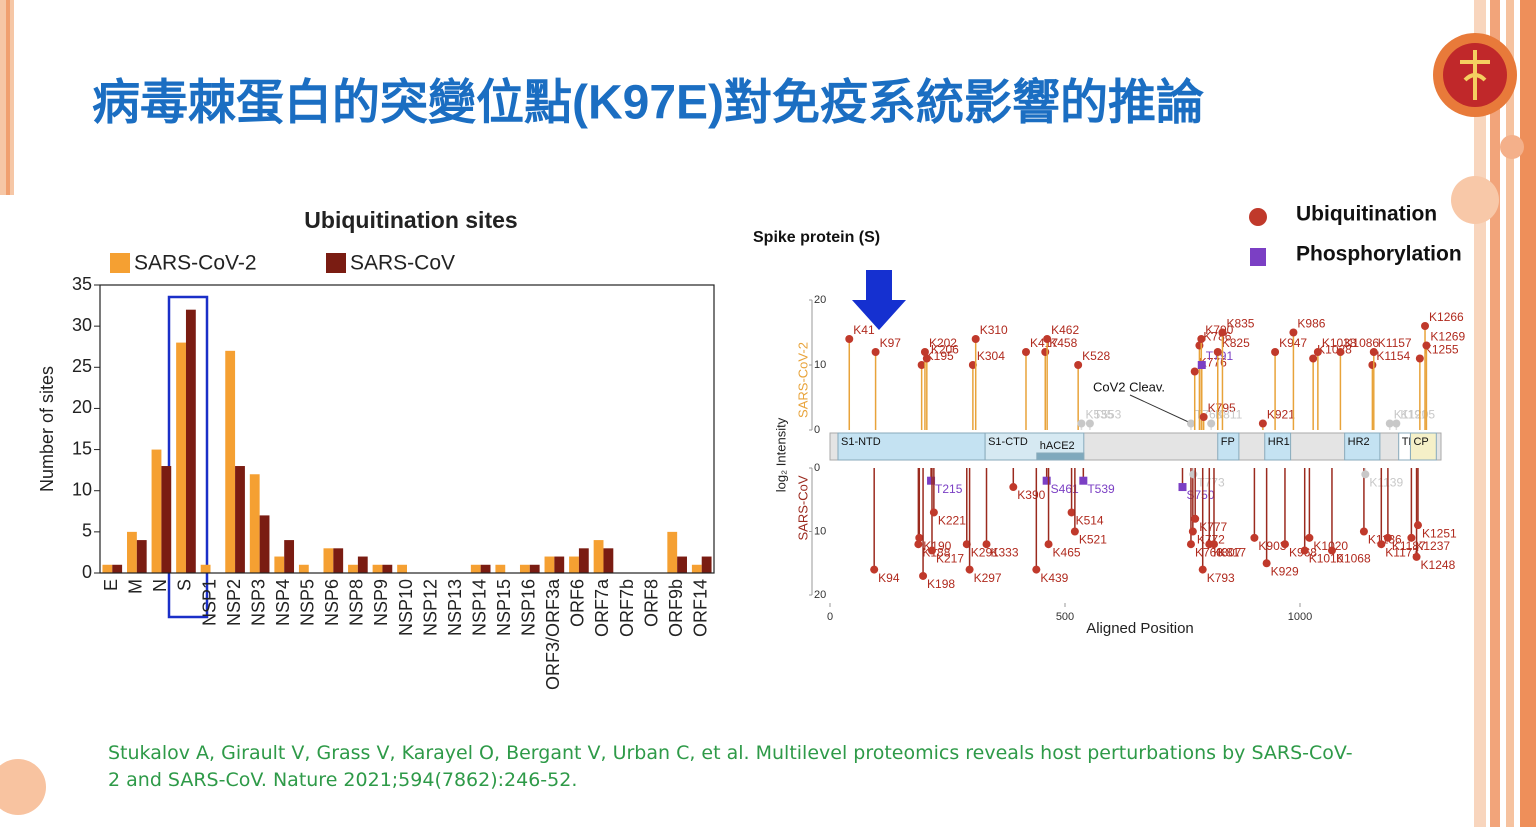 This screenshot has height=827, width=1536. What do you see at coordinates (336, 263) in the screenshot?
I see `legend-swatch` at bounding box center [336, 263].